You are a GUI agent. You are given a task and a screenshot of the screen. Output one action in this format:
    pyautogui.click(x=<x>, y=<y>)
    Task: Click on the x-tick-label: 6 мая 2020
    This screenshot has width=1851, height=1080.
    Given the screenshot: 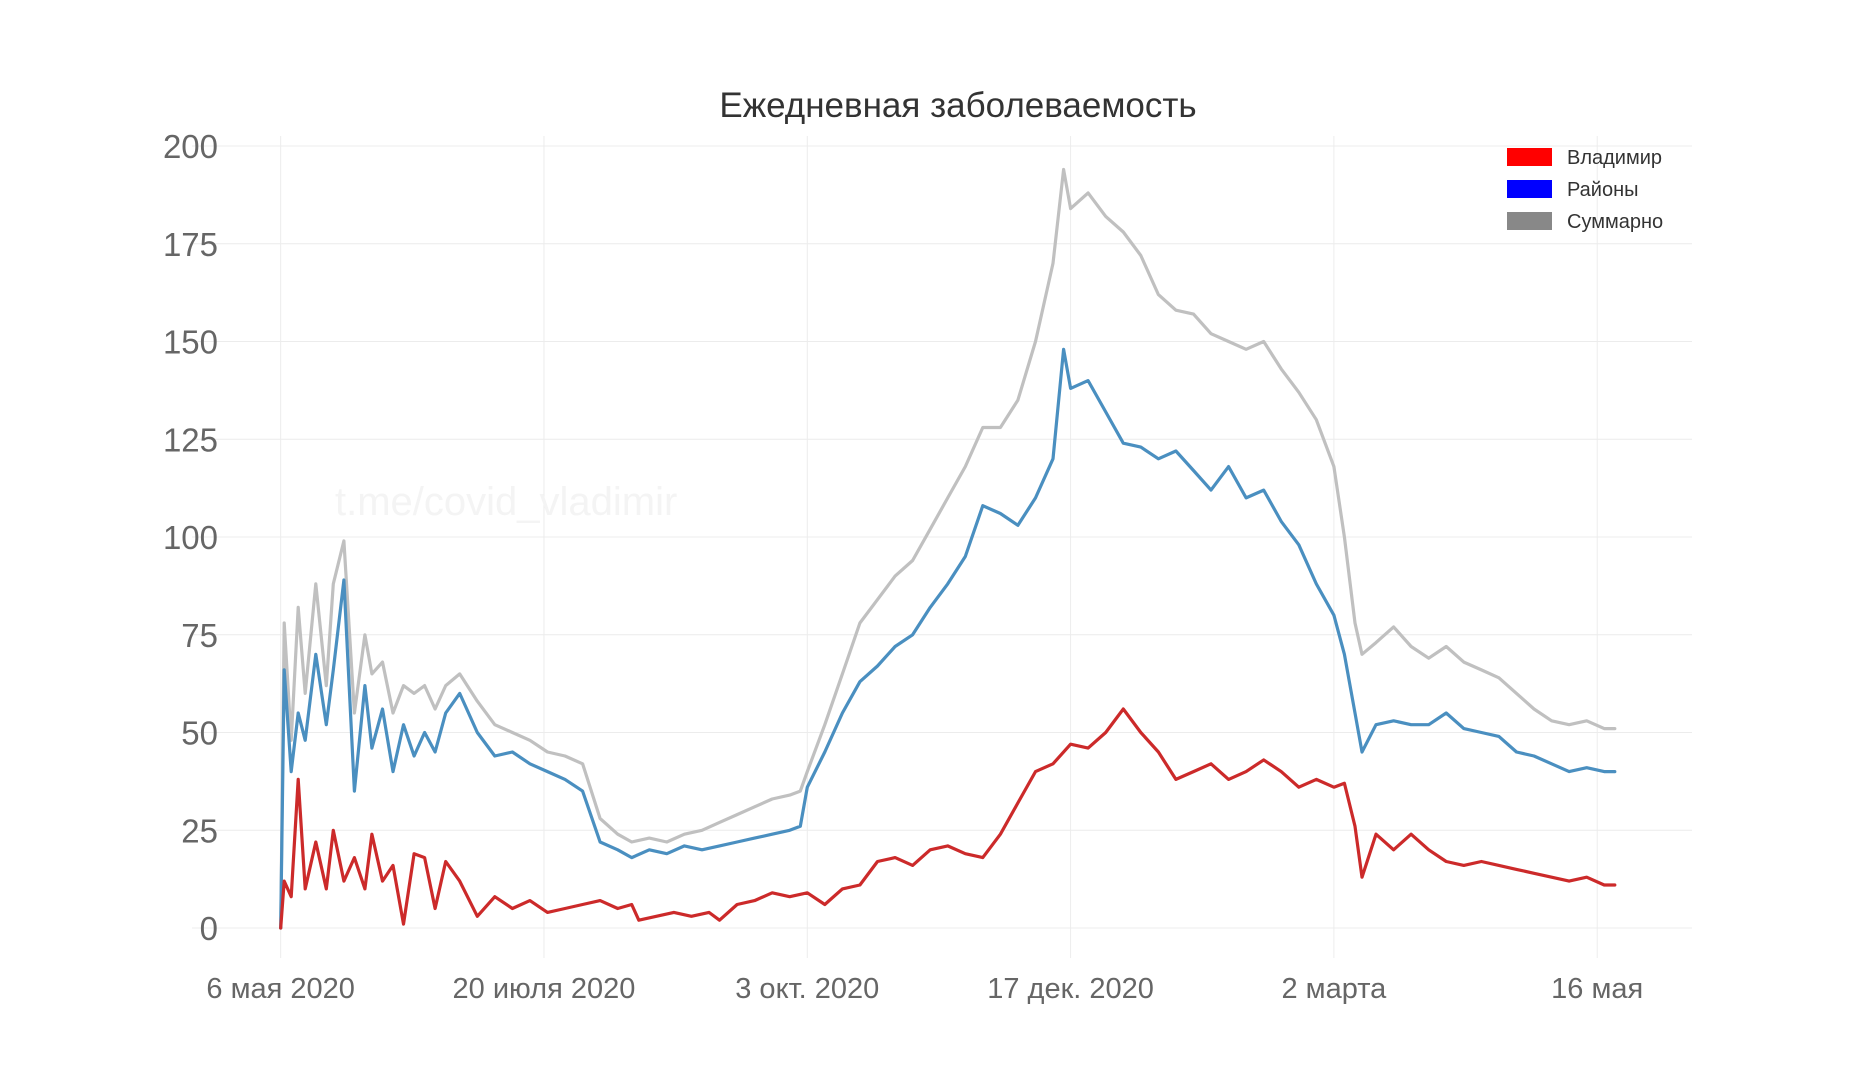 What is the action you would take?
    pyautogui.click(x=280, y=989)
    